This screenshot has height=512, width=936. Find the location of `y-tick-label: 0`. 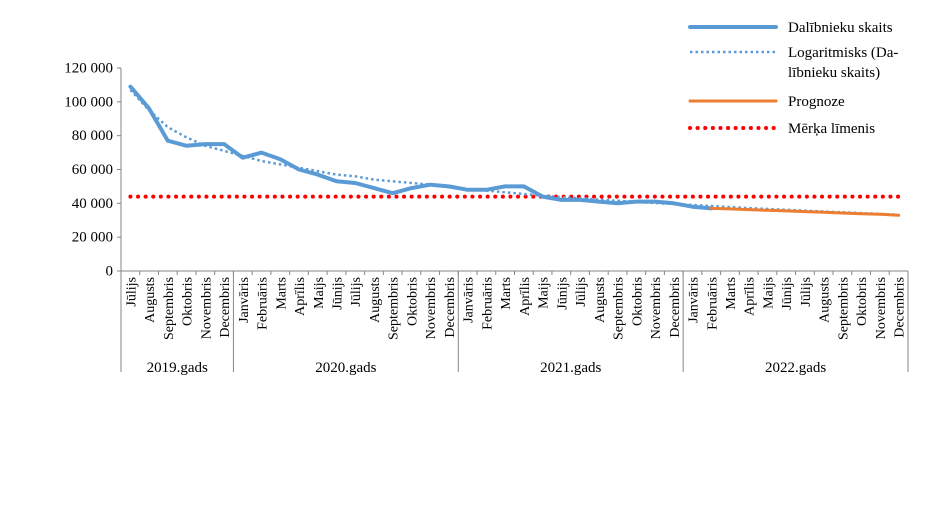

y-tick-label: 0 is located at coordinates (110, 271).